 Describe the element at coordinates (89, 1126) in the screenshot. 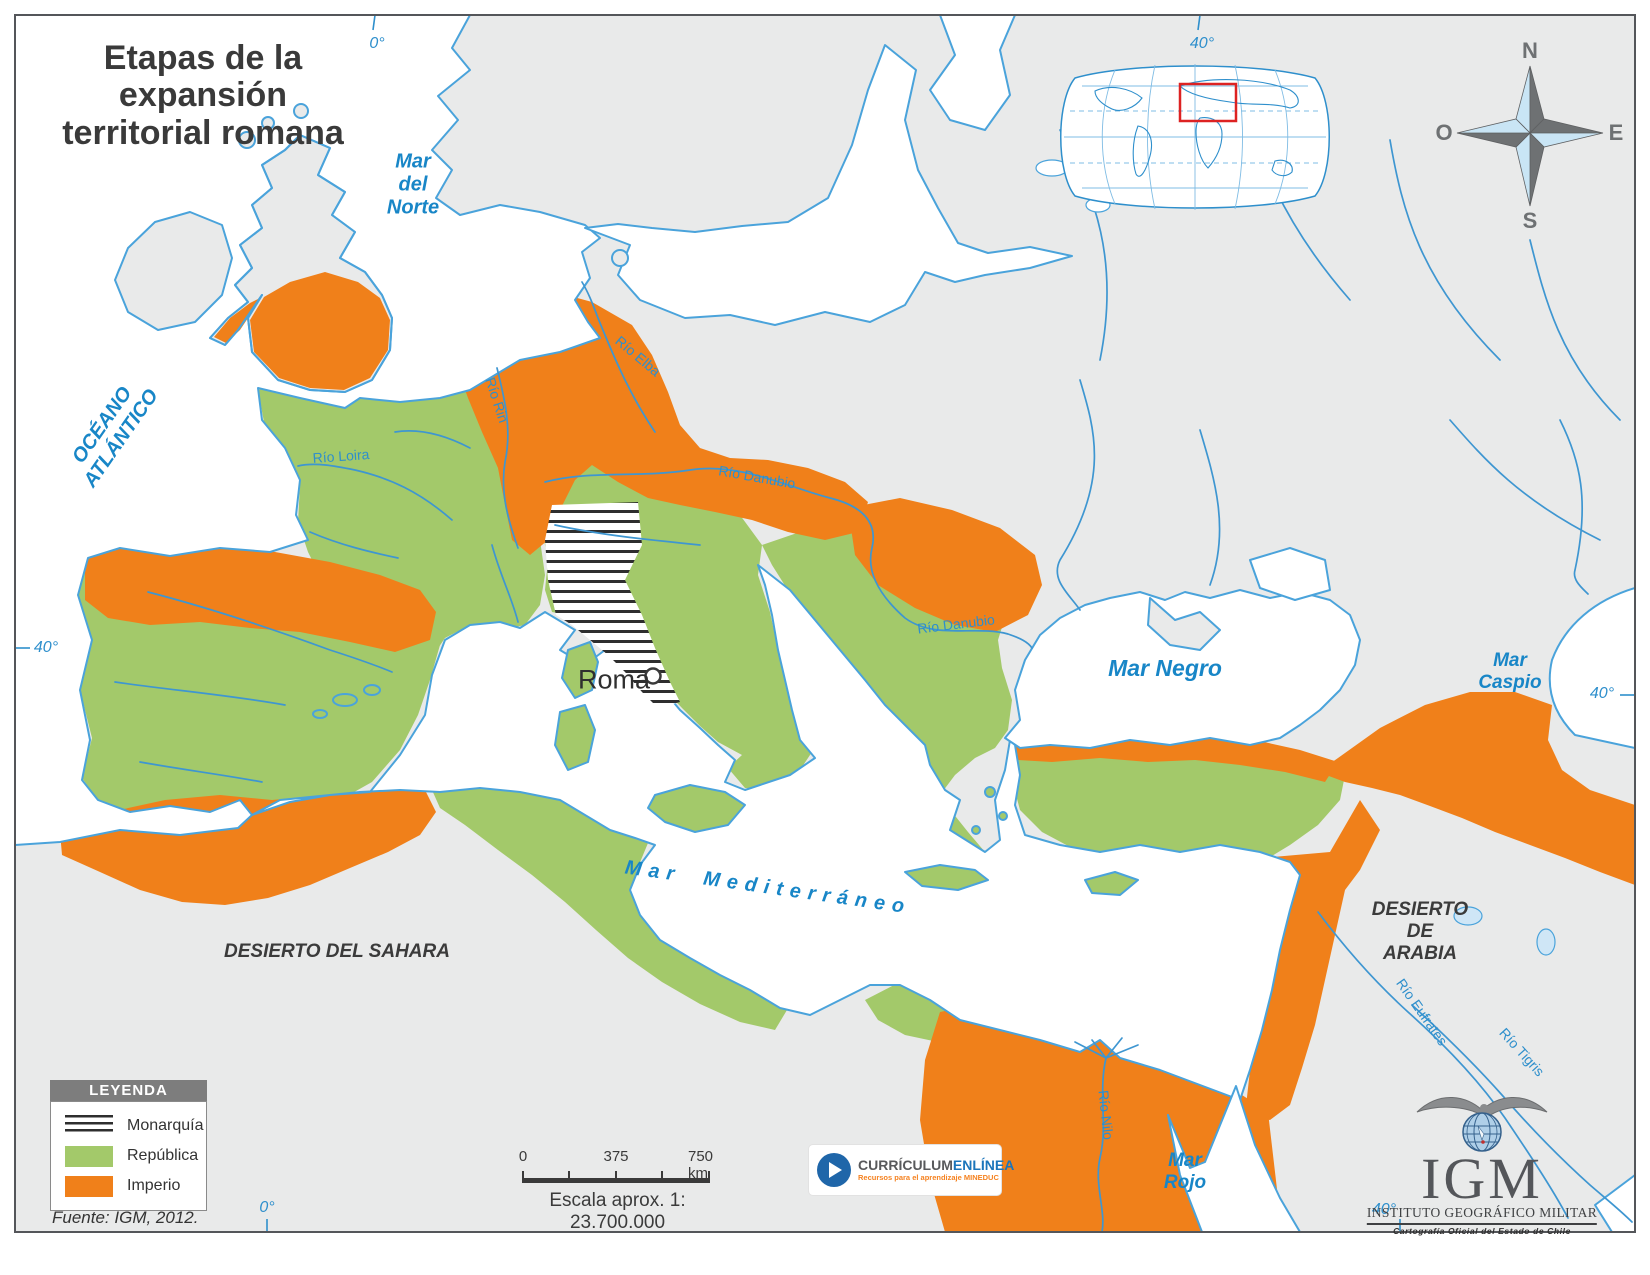

I see `legend-swatch-monarquia` at that location.